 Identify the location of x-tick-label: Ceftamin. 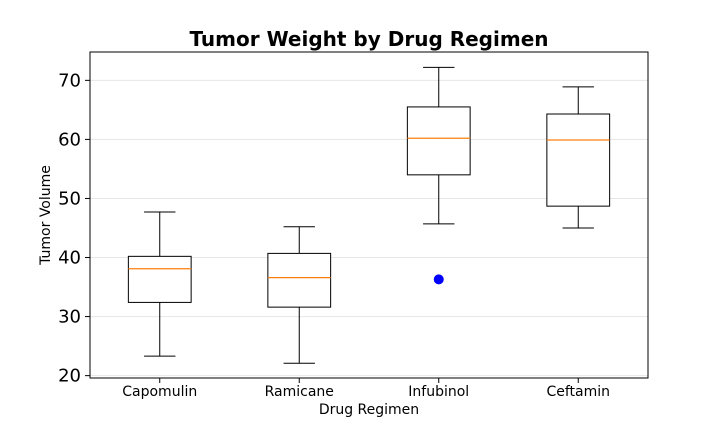
(578, 392).